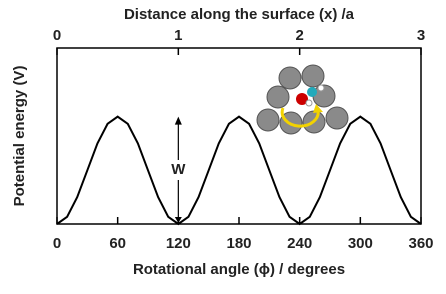 Image resolution: width=446 pixels, height=294 pixels. I want to click on inset-molecule, so click(302, 99).